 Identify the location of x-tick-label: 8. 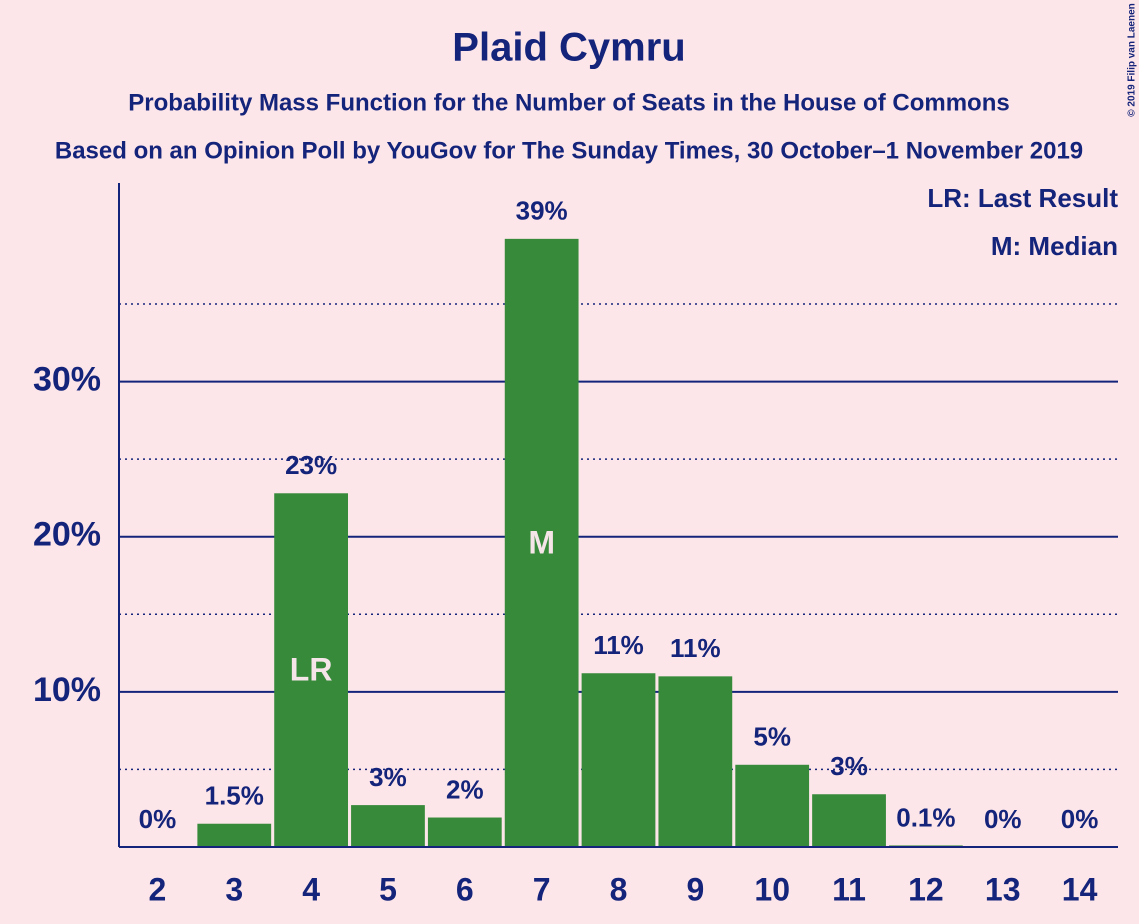
(619, 889).